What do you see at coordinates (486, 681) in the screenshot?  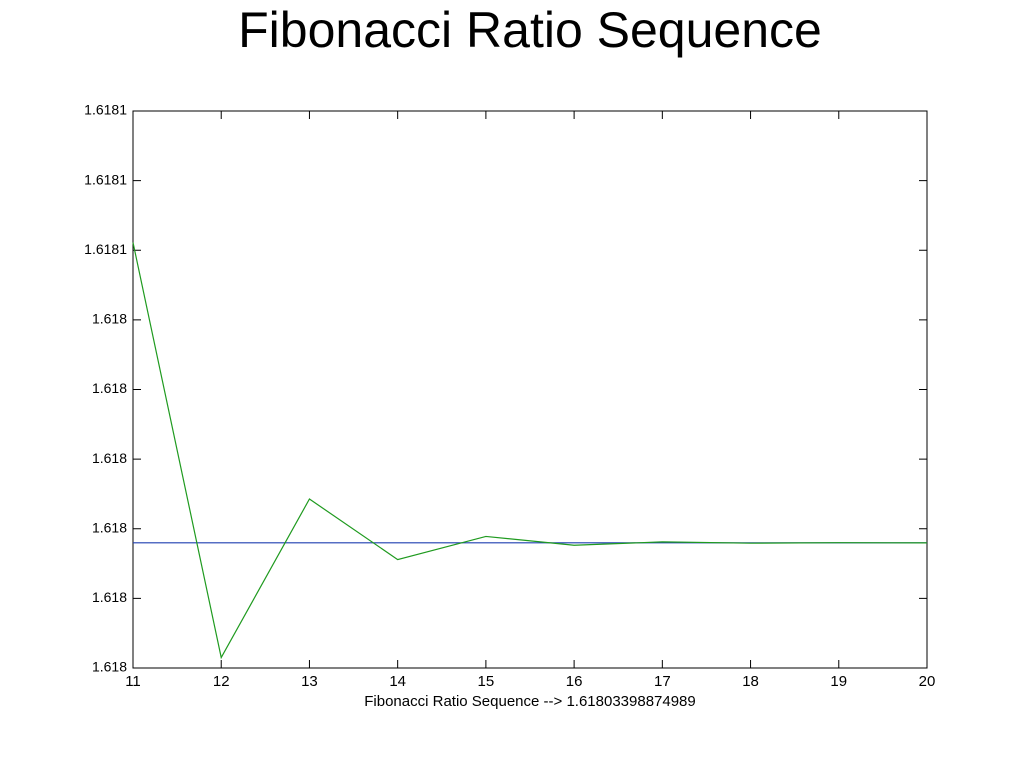 I see `x-tick-label: 15` at bounding box center [486, 681].